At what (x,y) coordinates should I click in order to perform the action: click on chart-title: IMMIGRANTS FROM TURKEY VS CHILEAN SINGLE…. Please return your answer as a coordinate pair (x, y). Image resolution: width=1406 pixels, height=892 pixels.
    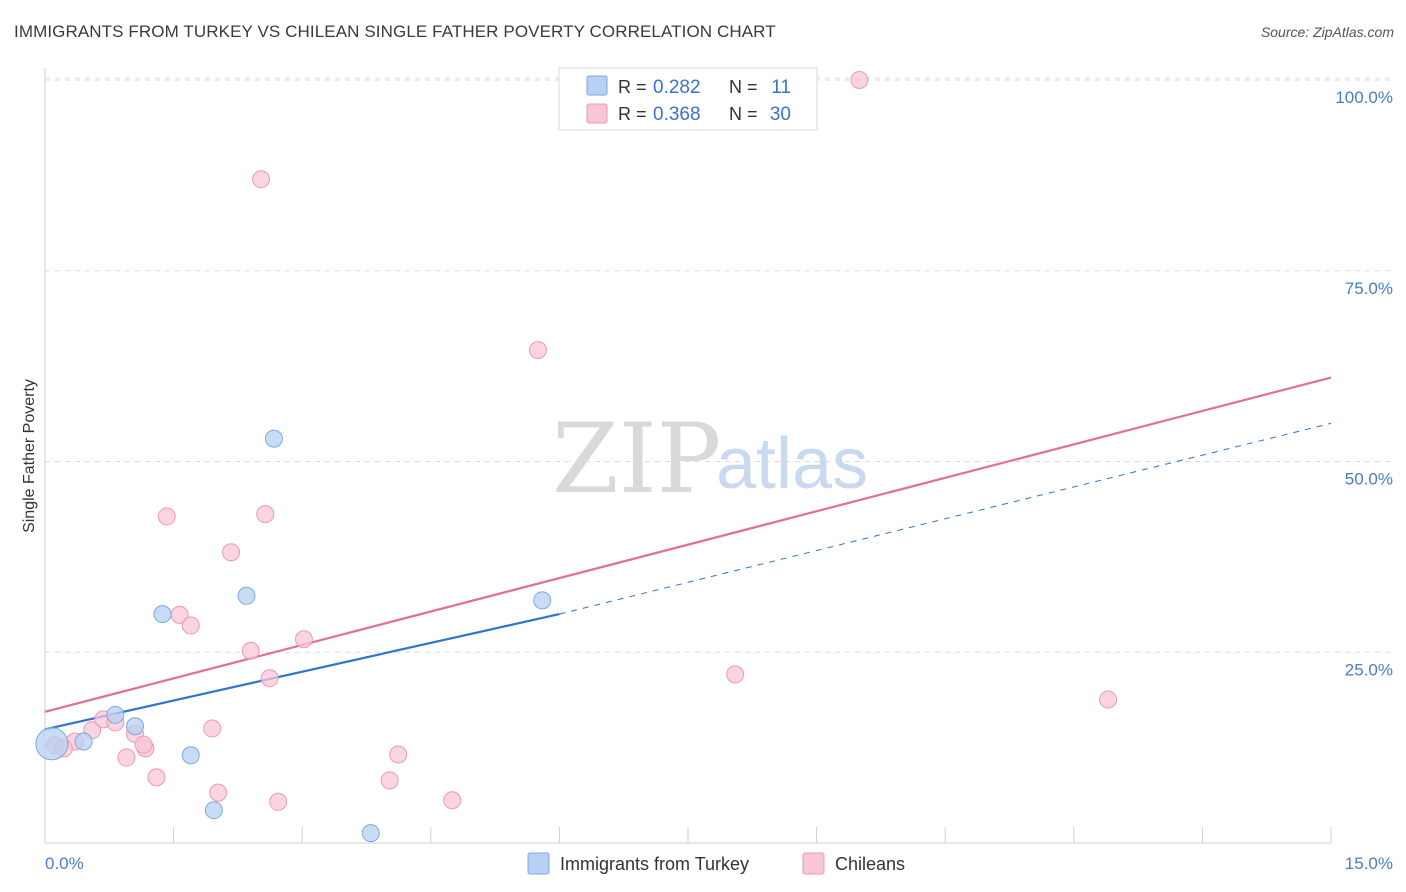
    Looking at the image, I should click on (395, 31).